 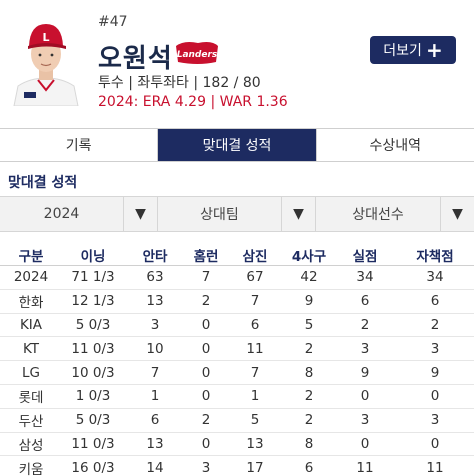 What do you see at coordinates (434, 50) in the screenshot?
I see `plus-icon: +` at bounding box center [434, 50].